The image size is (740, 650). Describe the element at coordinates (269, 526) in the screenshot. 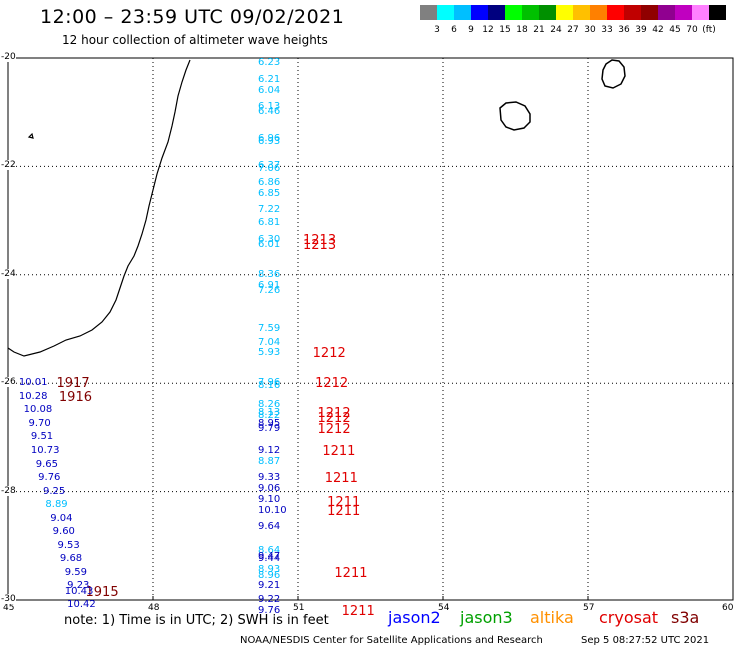

I see `wave-height-value: 9.64` at that location.